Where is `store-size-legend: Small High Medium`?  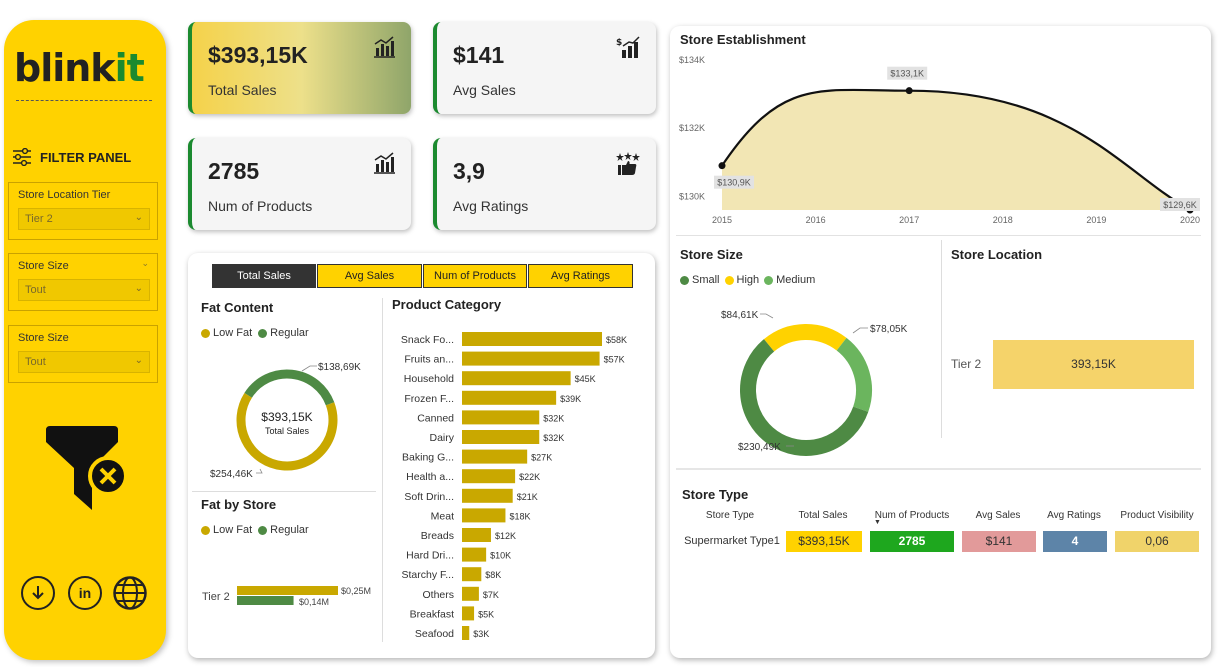 store-size-legend: Small High Medium is located at coordinates (747, 280).